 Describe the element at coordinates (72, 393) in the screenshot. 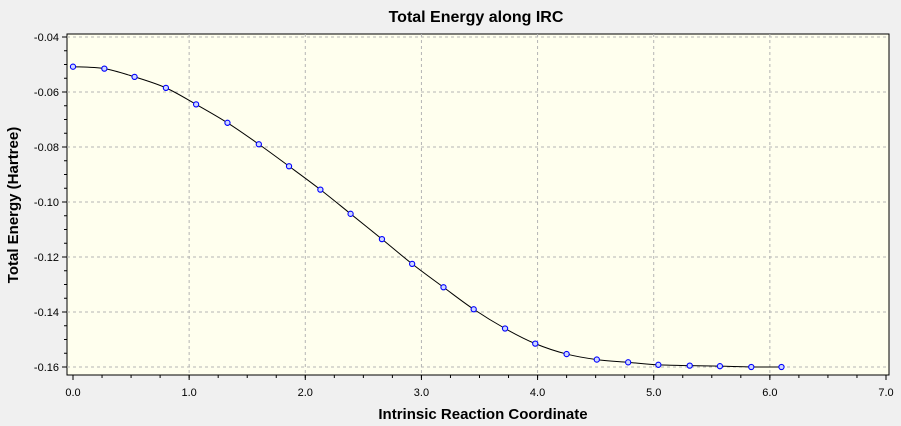

I see `x-tick-label: 0.0` at that location.